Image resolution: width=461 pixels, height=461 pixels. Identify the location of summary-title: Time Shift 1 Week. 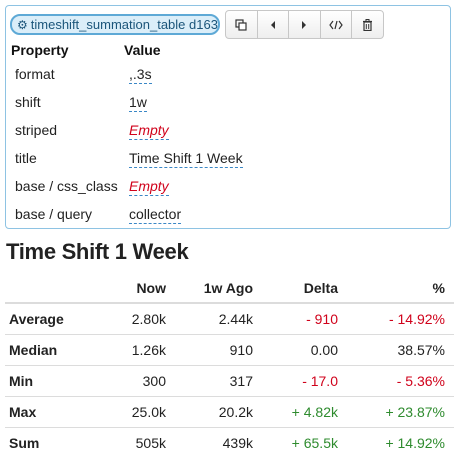
(97, 251).